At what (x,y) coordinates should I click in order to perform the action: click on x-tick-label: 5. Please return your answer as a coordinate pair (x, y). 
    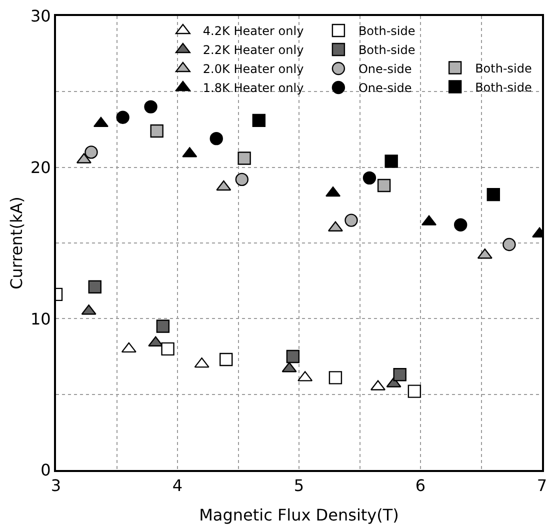
    Looking at the image, I should click on (299, 486).